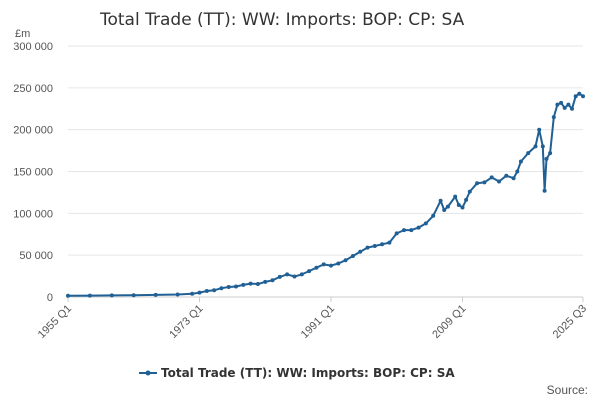 The image size is (600, 400). What do you see at coordinates (148, 373) in the screenshot?
I see `legend-marker-icon` at bounding box center [148, 373].